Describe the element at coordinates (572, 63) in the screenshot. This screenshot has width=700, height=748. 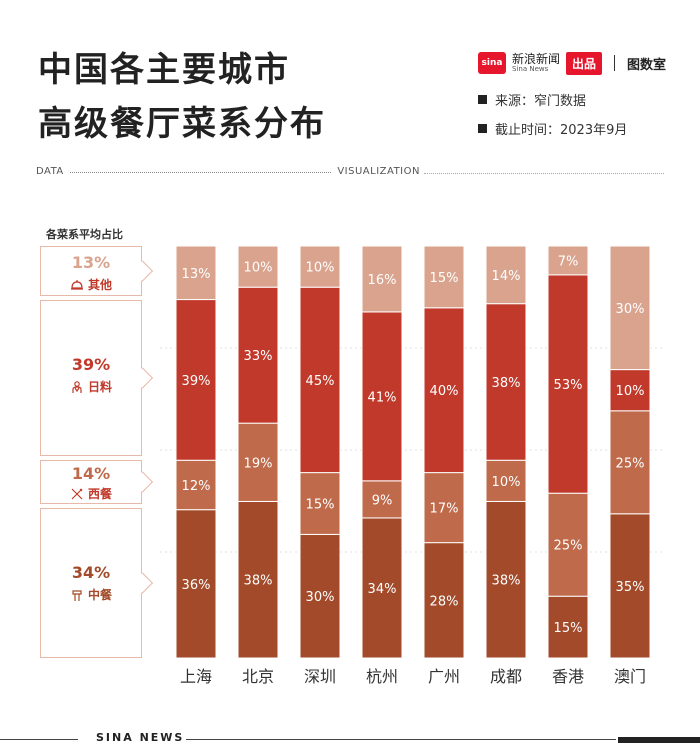
I see `brand-bar: sina 新浪新闻 Sina News 出品 图数室` at that location.